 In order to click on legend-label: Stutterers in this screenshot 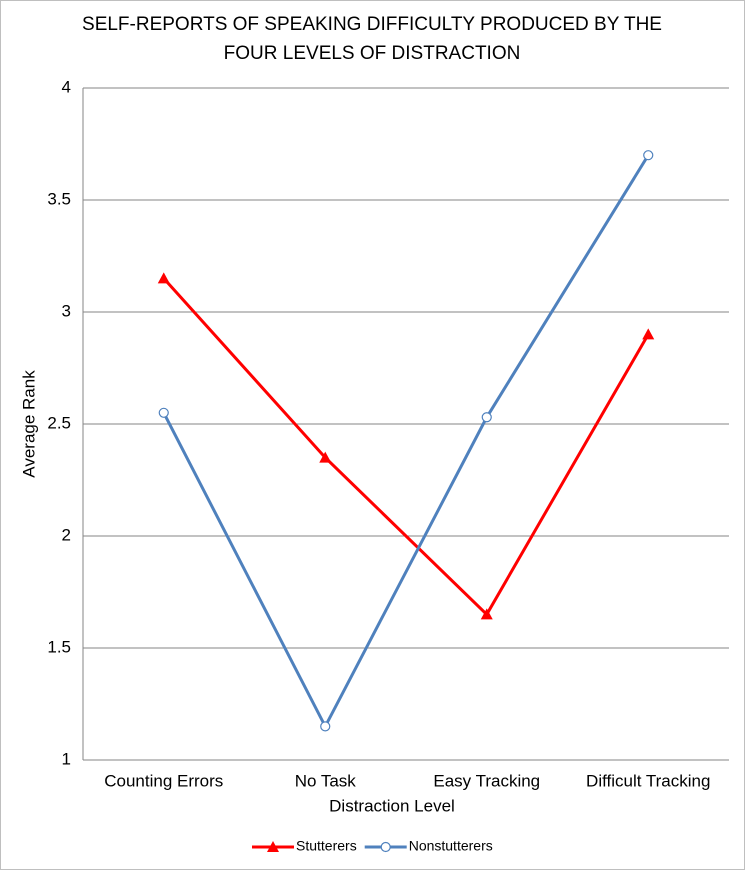, I will do `click(326, 846)`.